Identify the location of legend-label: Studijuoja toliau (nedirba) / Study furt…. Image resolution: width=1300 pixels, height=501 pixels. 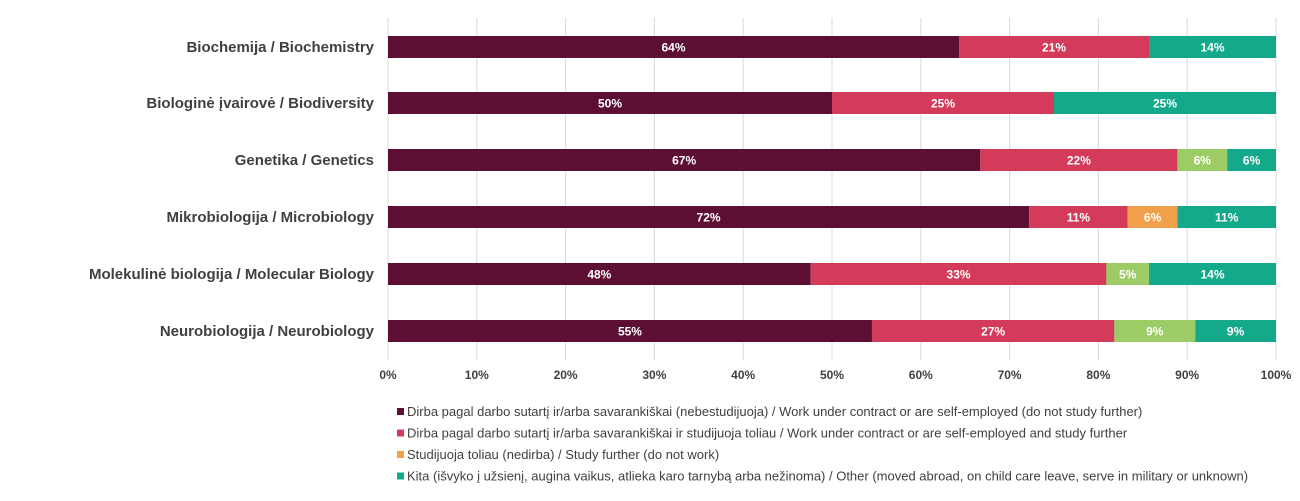
(563, 454).